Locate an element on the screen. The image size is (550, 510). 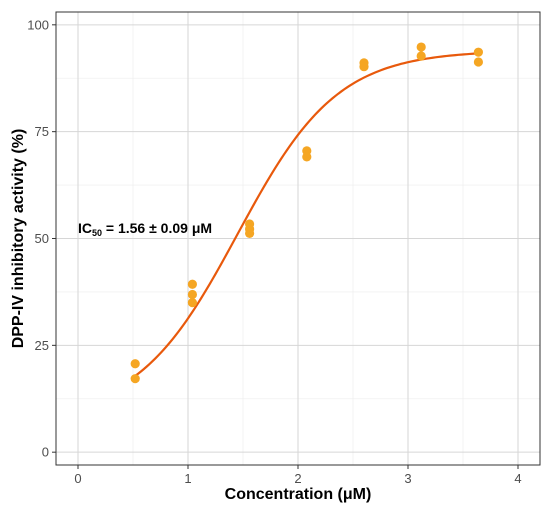
x-tick-label: 4 is located at coordinates (517, 478).